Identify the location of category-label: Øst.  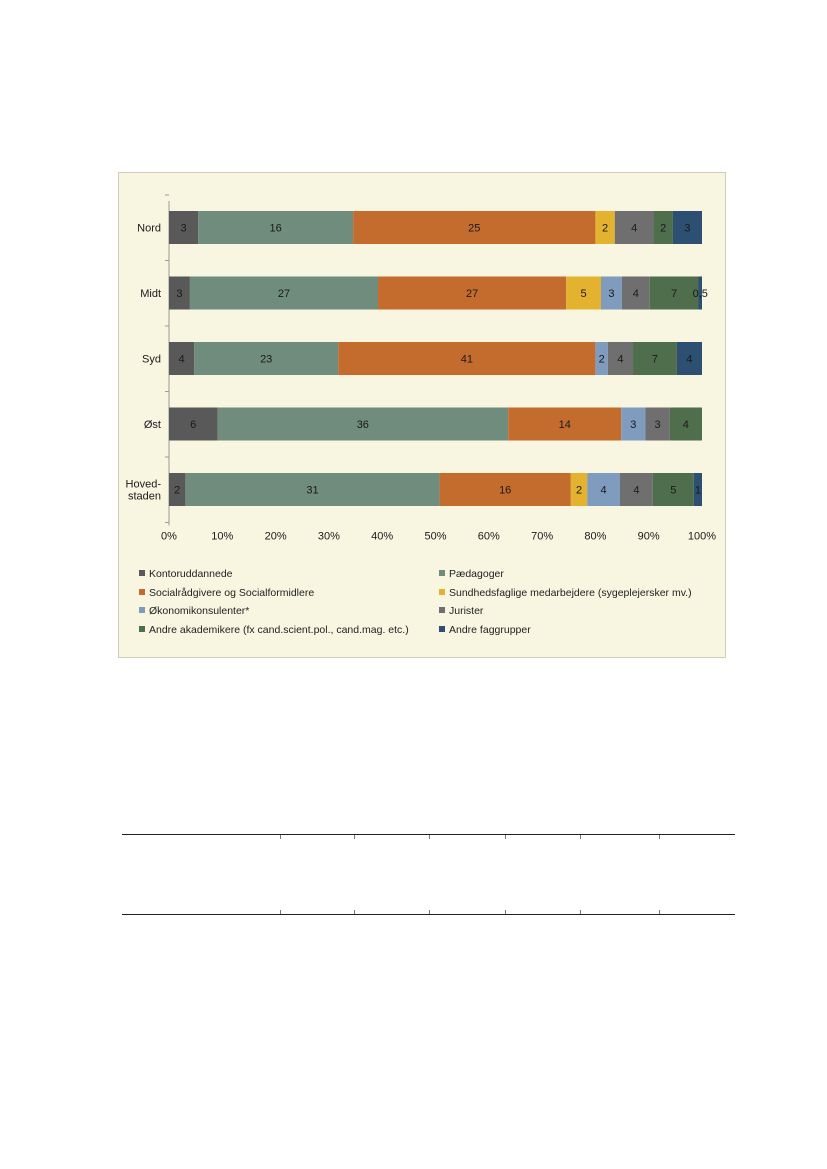
(152, 425).